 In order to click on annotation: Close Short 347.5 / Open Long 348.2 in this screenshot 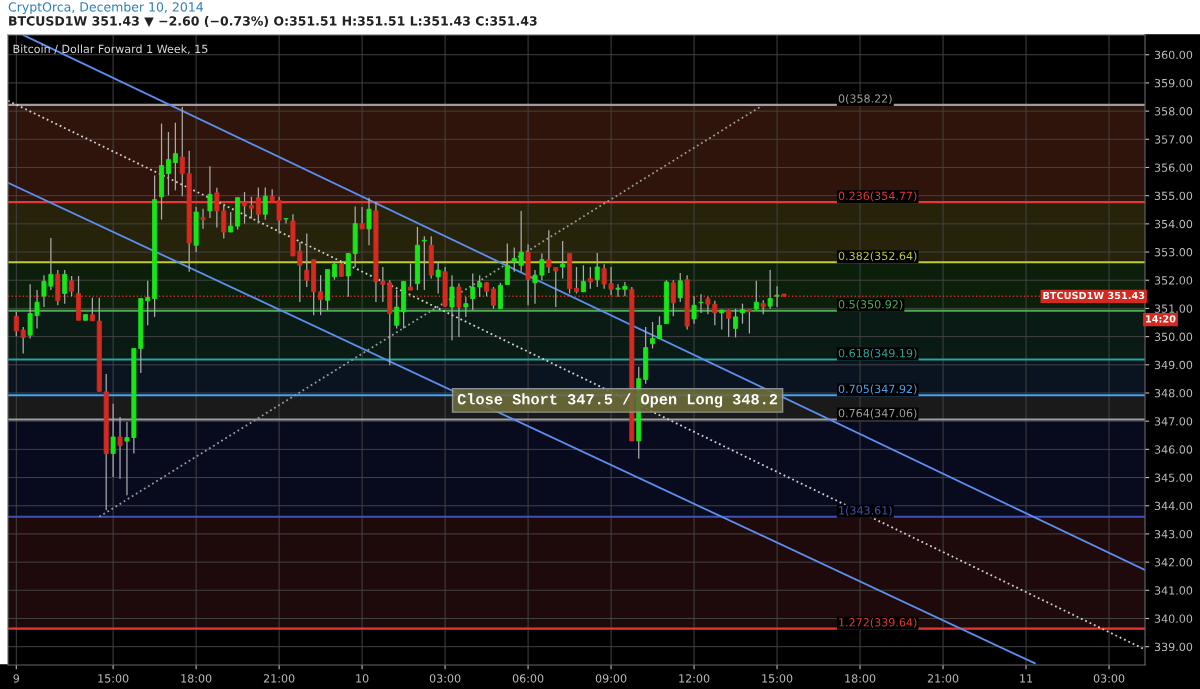, I will do `click(617, 400)`.